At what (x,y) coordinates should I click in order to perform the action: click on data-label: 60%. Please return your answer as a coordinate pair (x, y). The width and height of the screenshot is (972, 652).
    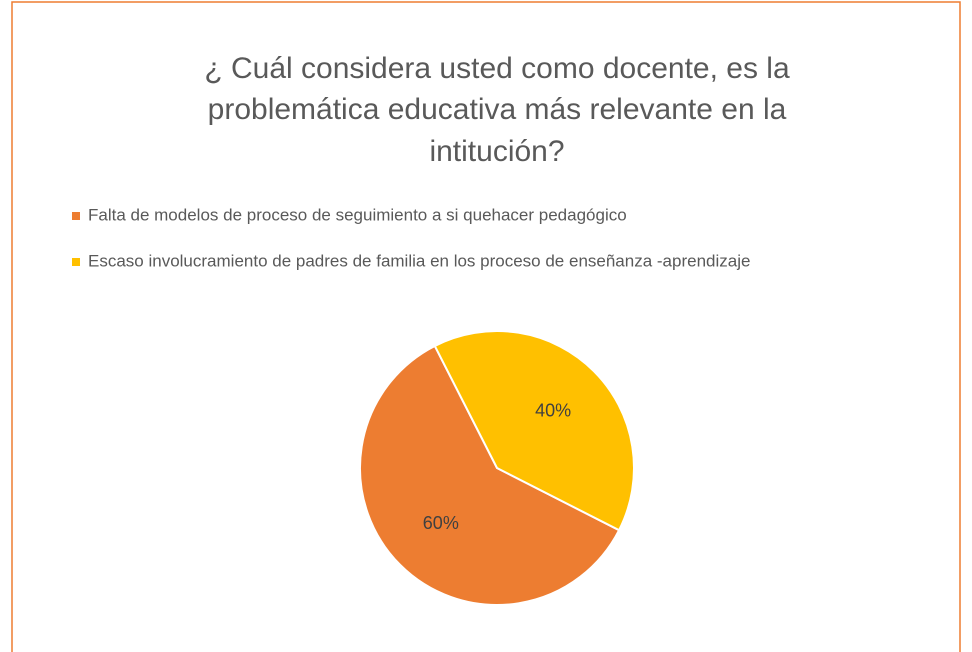
    Looking at the image, I should click on (441, 523).